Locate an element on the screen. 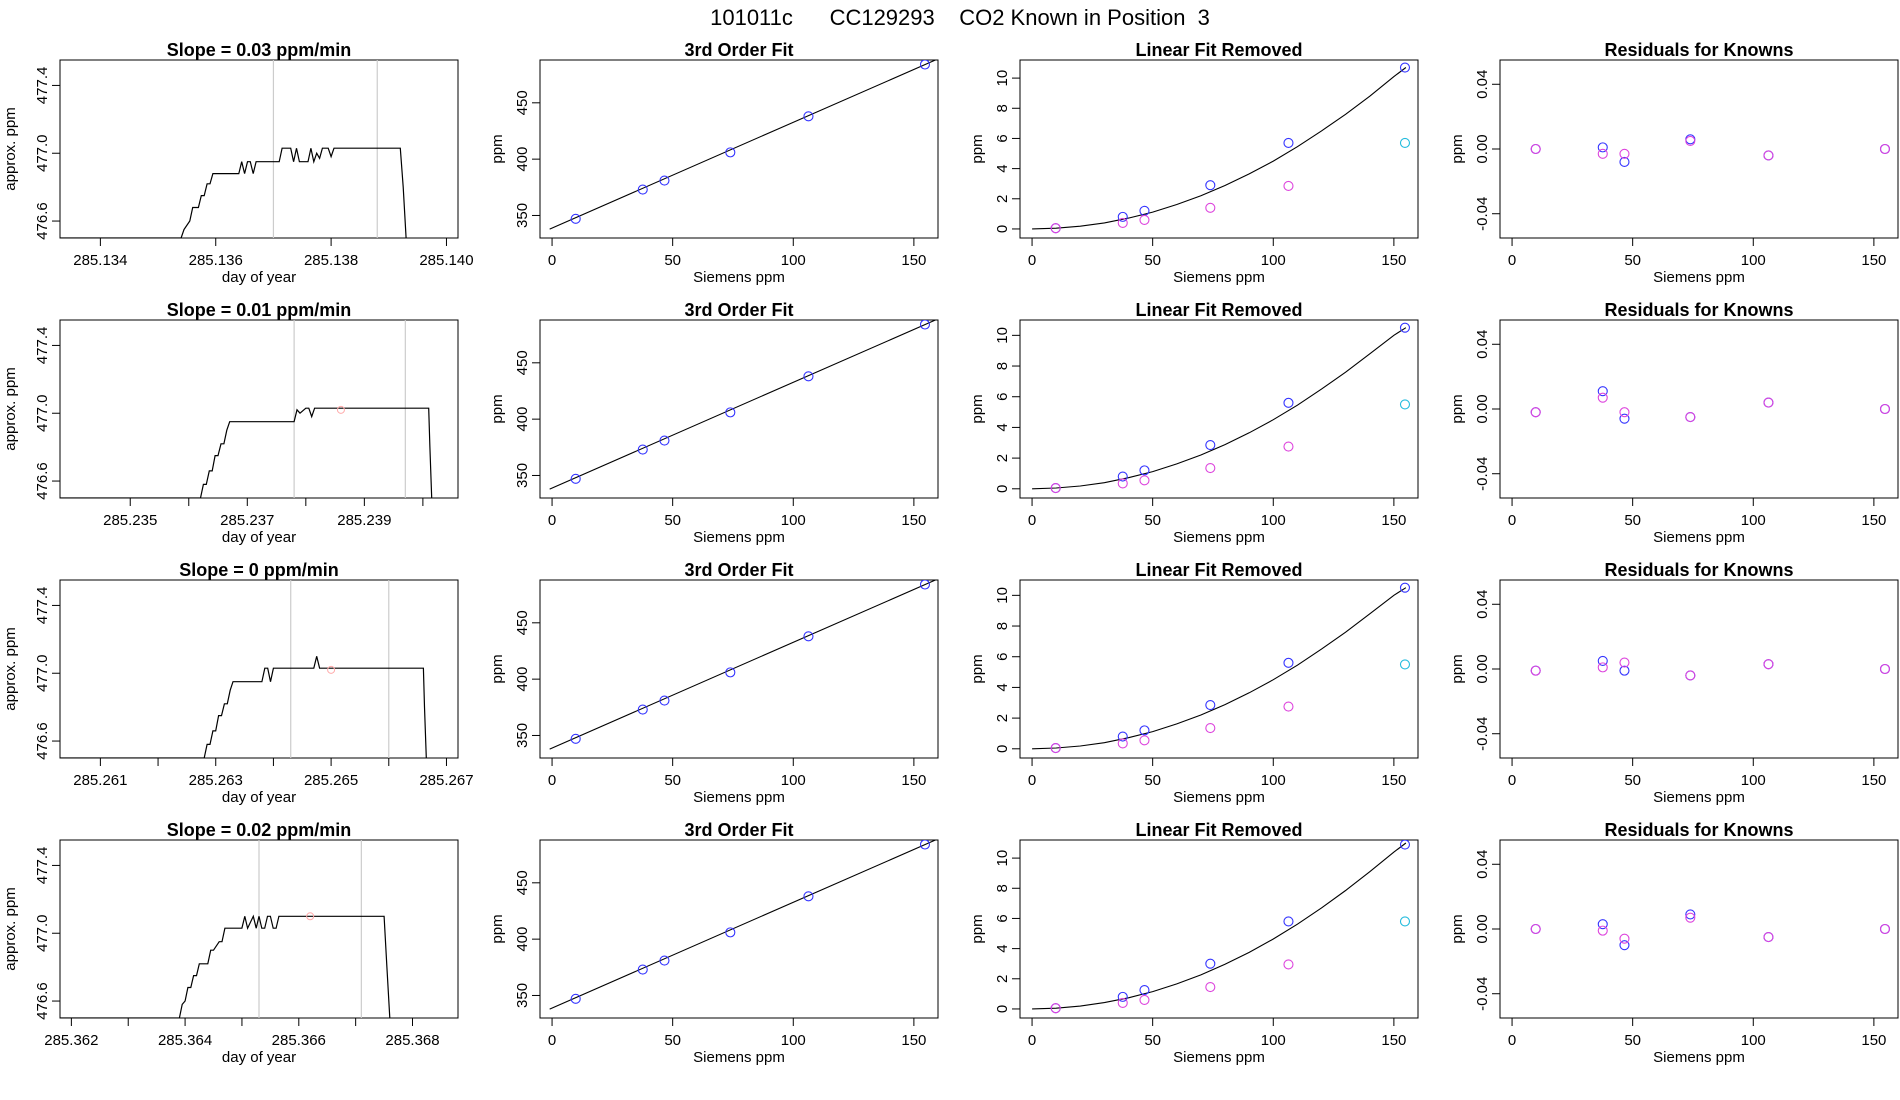 The width and height of the screenshot is (1900, 1100). y-tick-label: 4 is located at coordinates (1002, 687).